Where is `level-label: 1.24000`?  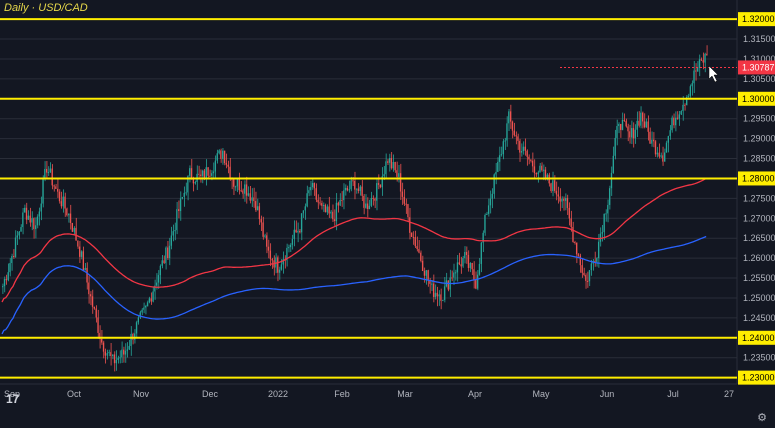 level-label: 1.24000 is located at coordinates (758, 338).